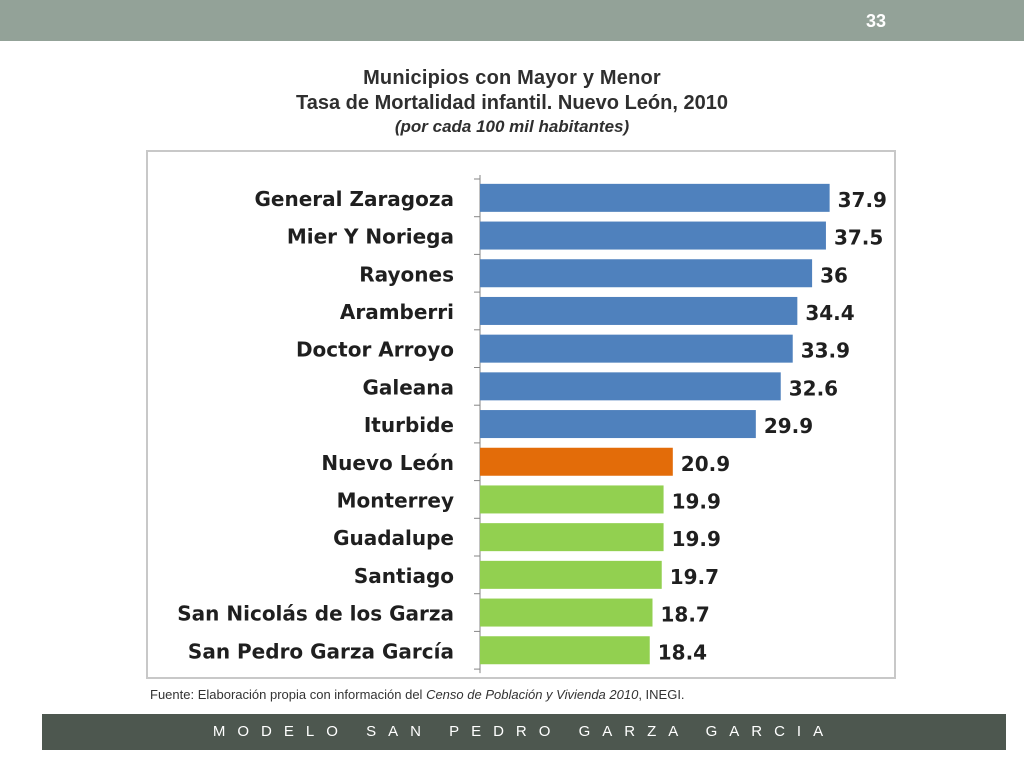 The width and height of the screenshot is (1024, 768). I want to click on category-label: Rayones, so click(406, 274).